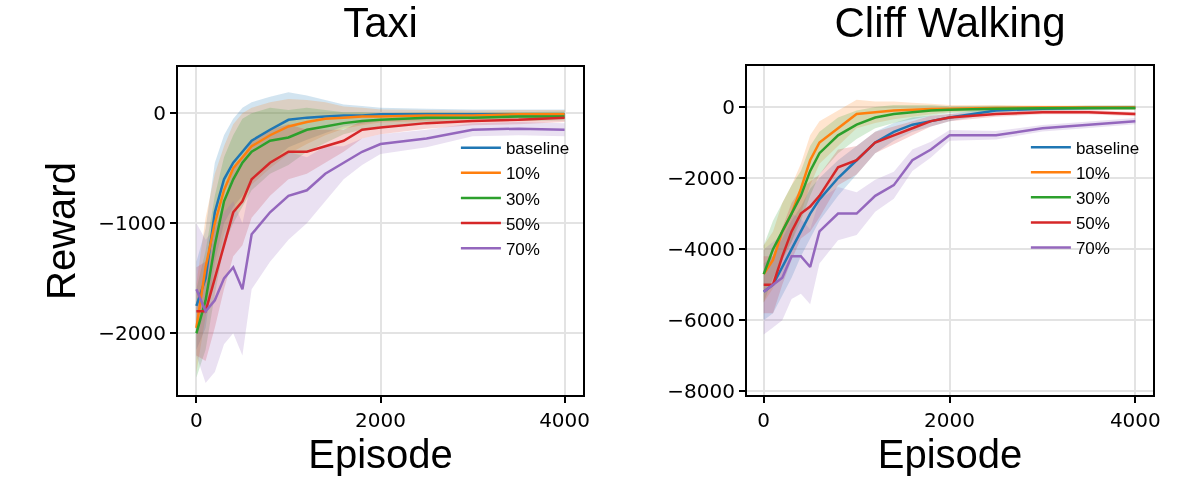 This screenshot has height=499, width=1177. Describe the element at coordinates (701, 391) in the screenshot. I see `y-tick-label: −8000` at that location.